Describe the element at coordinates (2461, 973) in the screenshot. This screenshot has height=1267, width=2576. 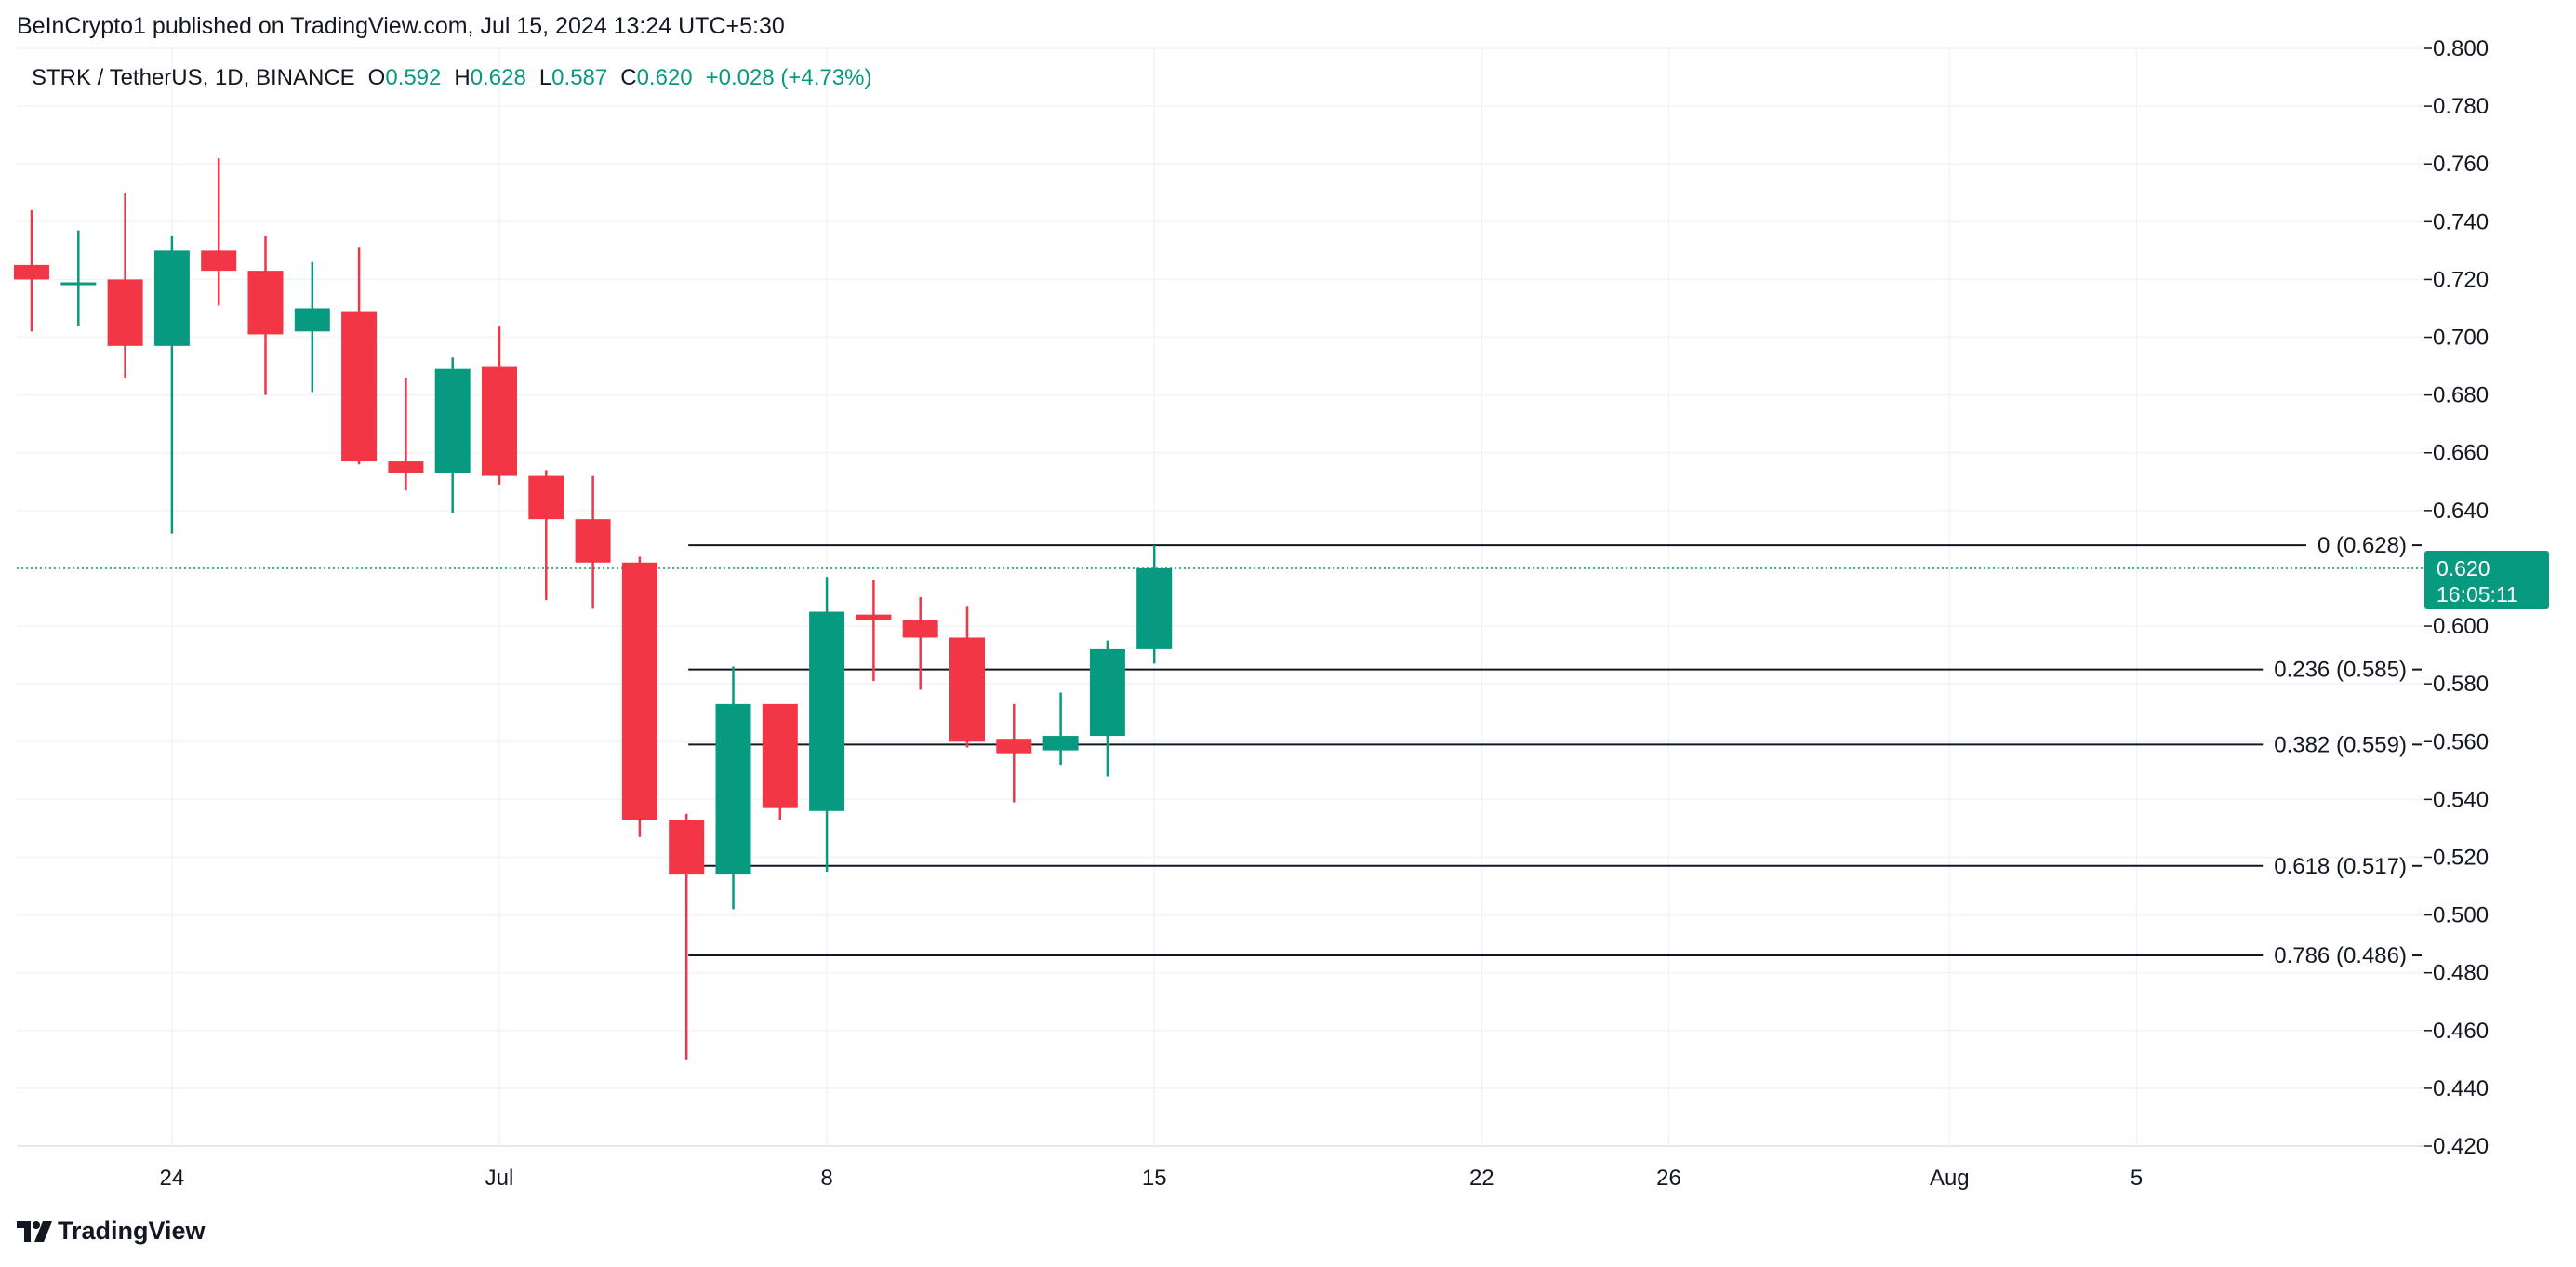
I see `y-tick-label: 0.480` at that location.